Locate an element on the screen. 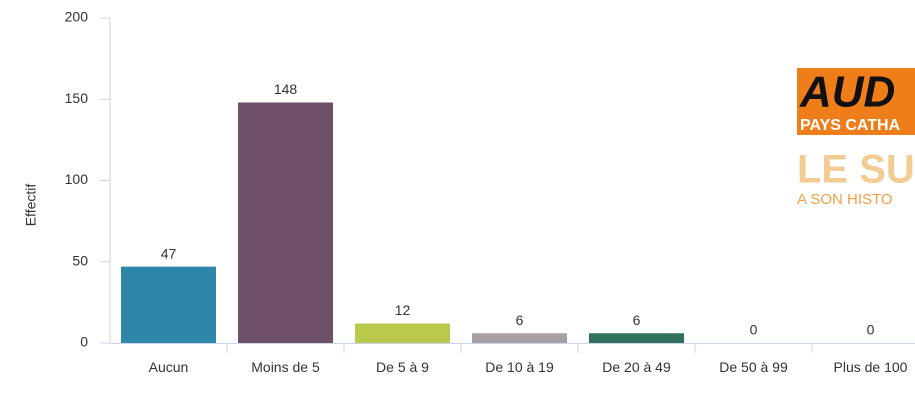  x-tick-label: Moins de 5 is located at coordinates (285, 367).